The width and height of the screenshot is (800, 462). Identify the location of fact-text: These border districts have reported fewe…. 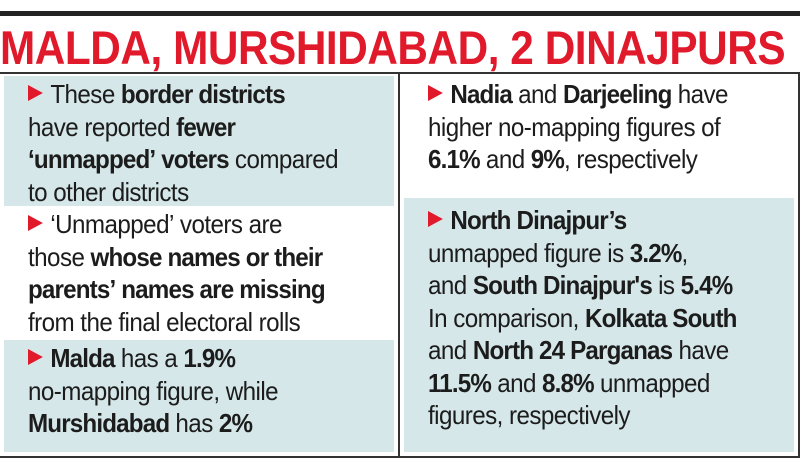
(198, 143).